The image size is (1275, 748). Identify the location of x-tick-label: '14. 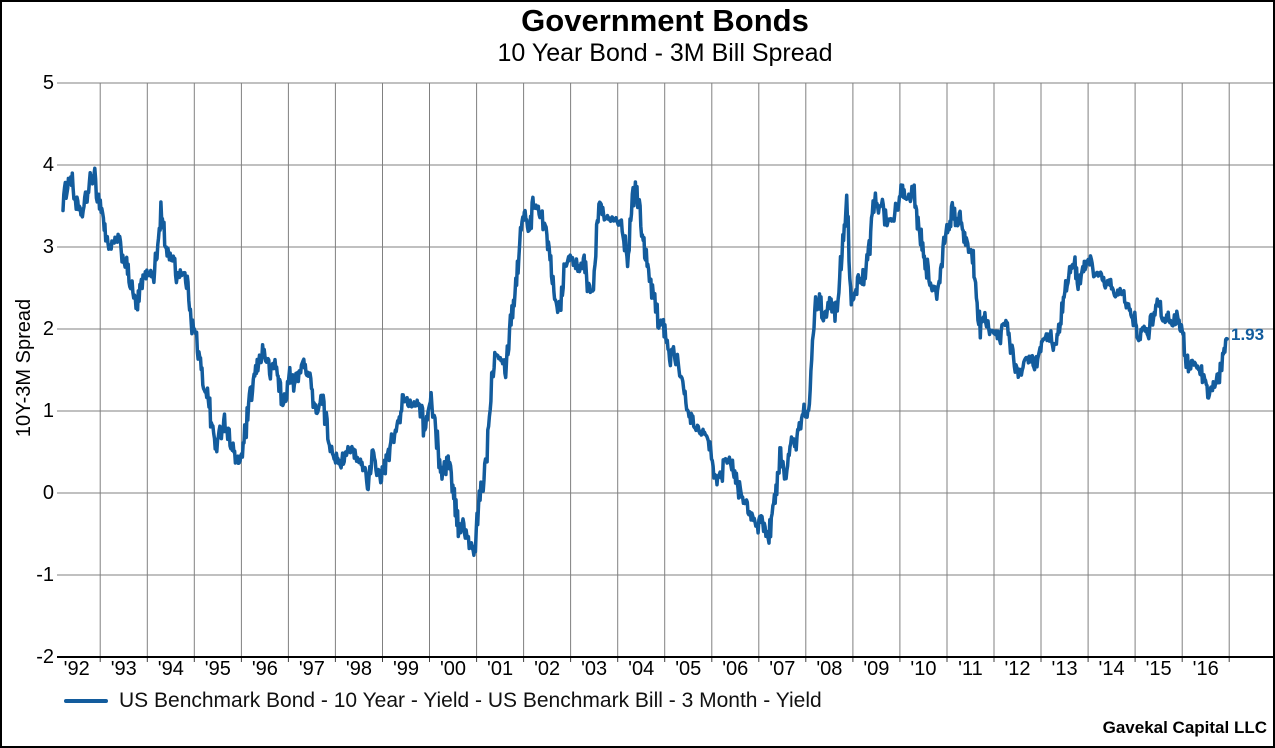
(1111, 669).